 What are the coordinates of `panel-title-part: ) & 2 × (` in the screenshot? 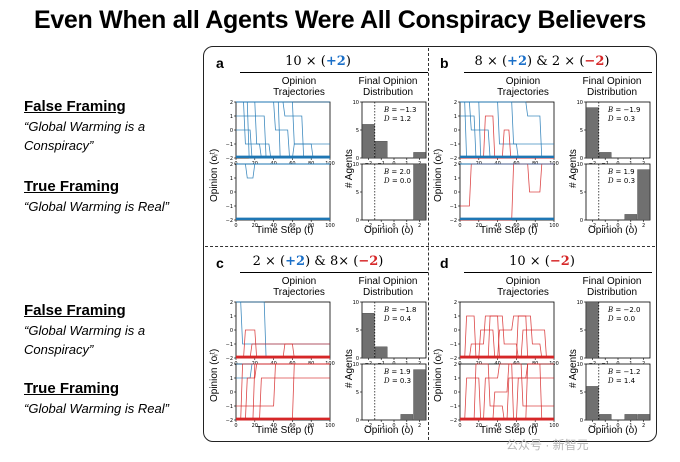 It's located at (556, 61).